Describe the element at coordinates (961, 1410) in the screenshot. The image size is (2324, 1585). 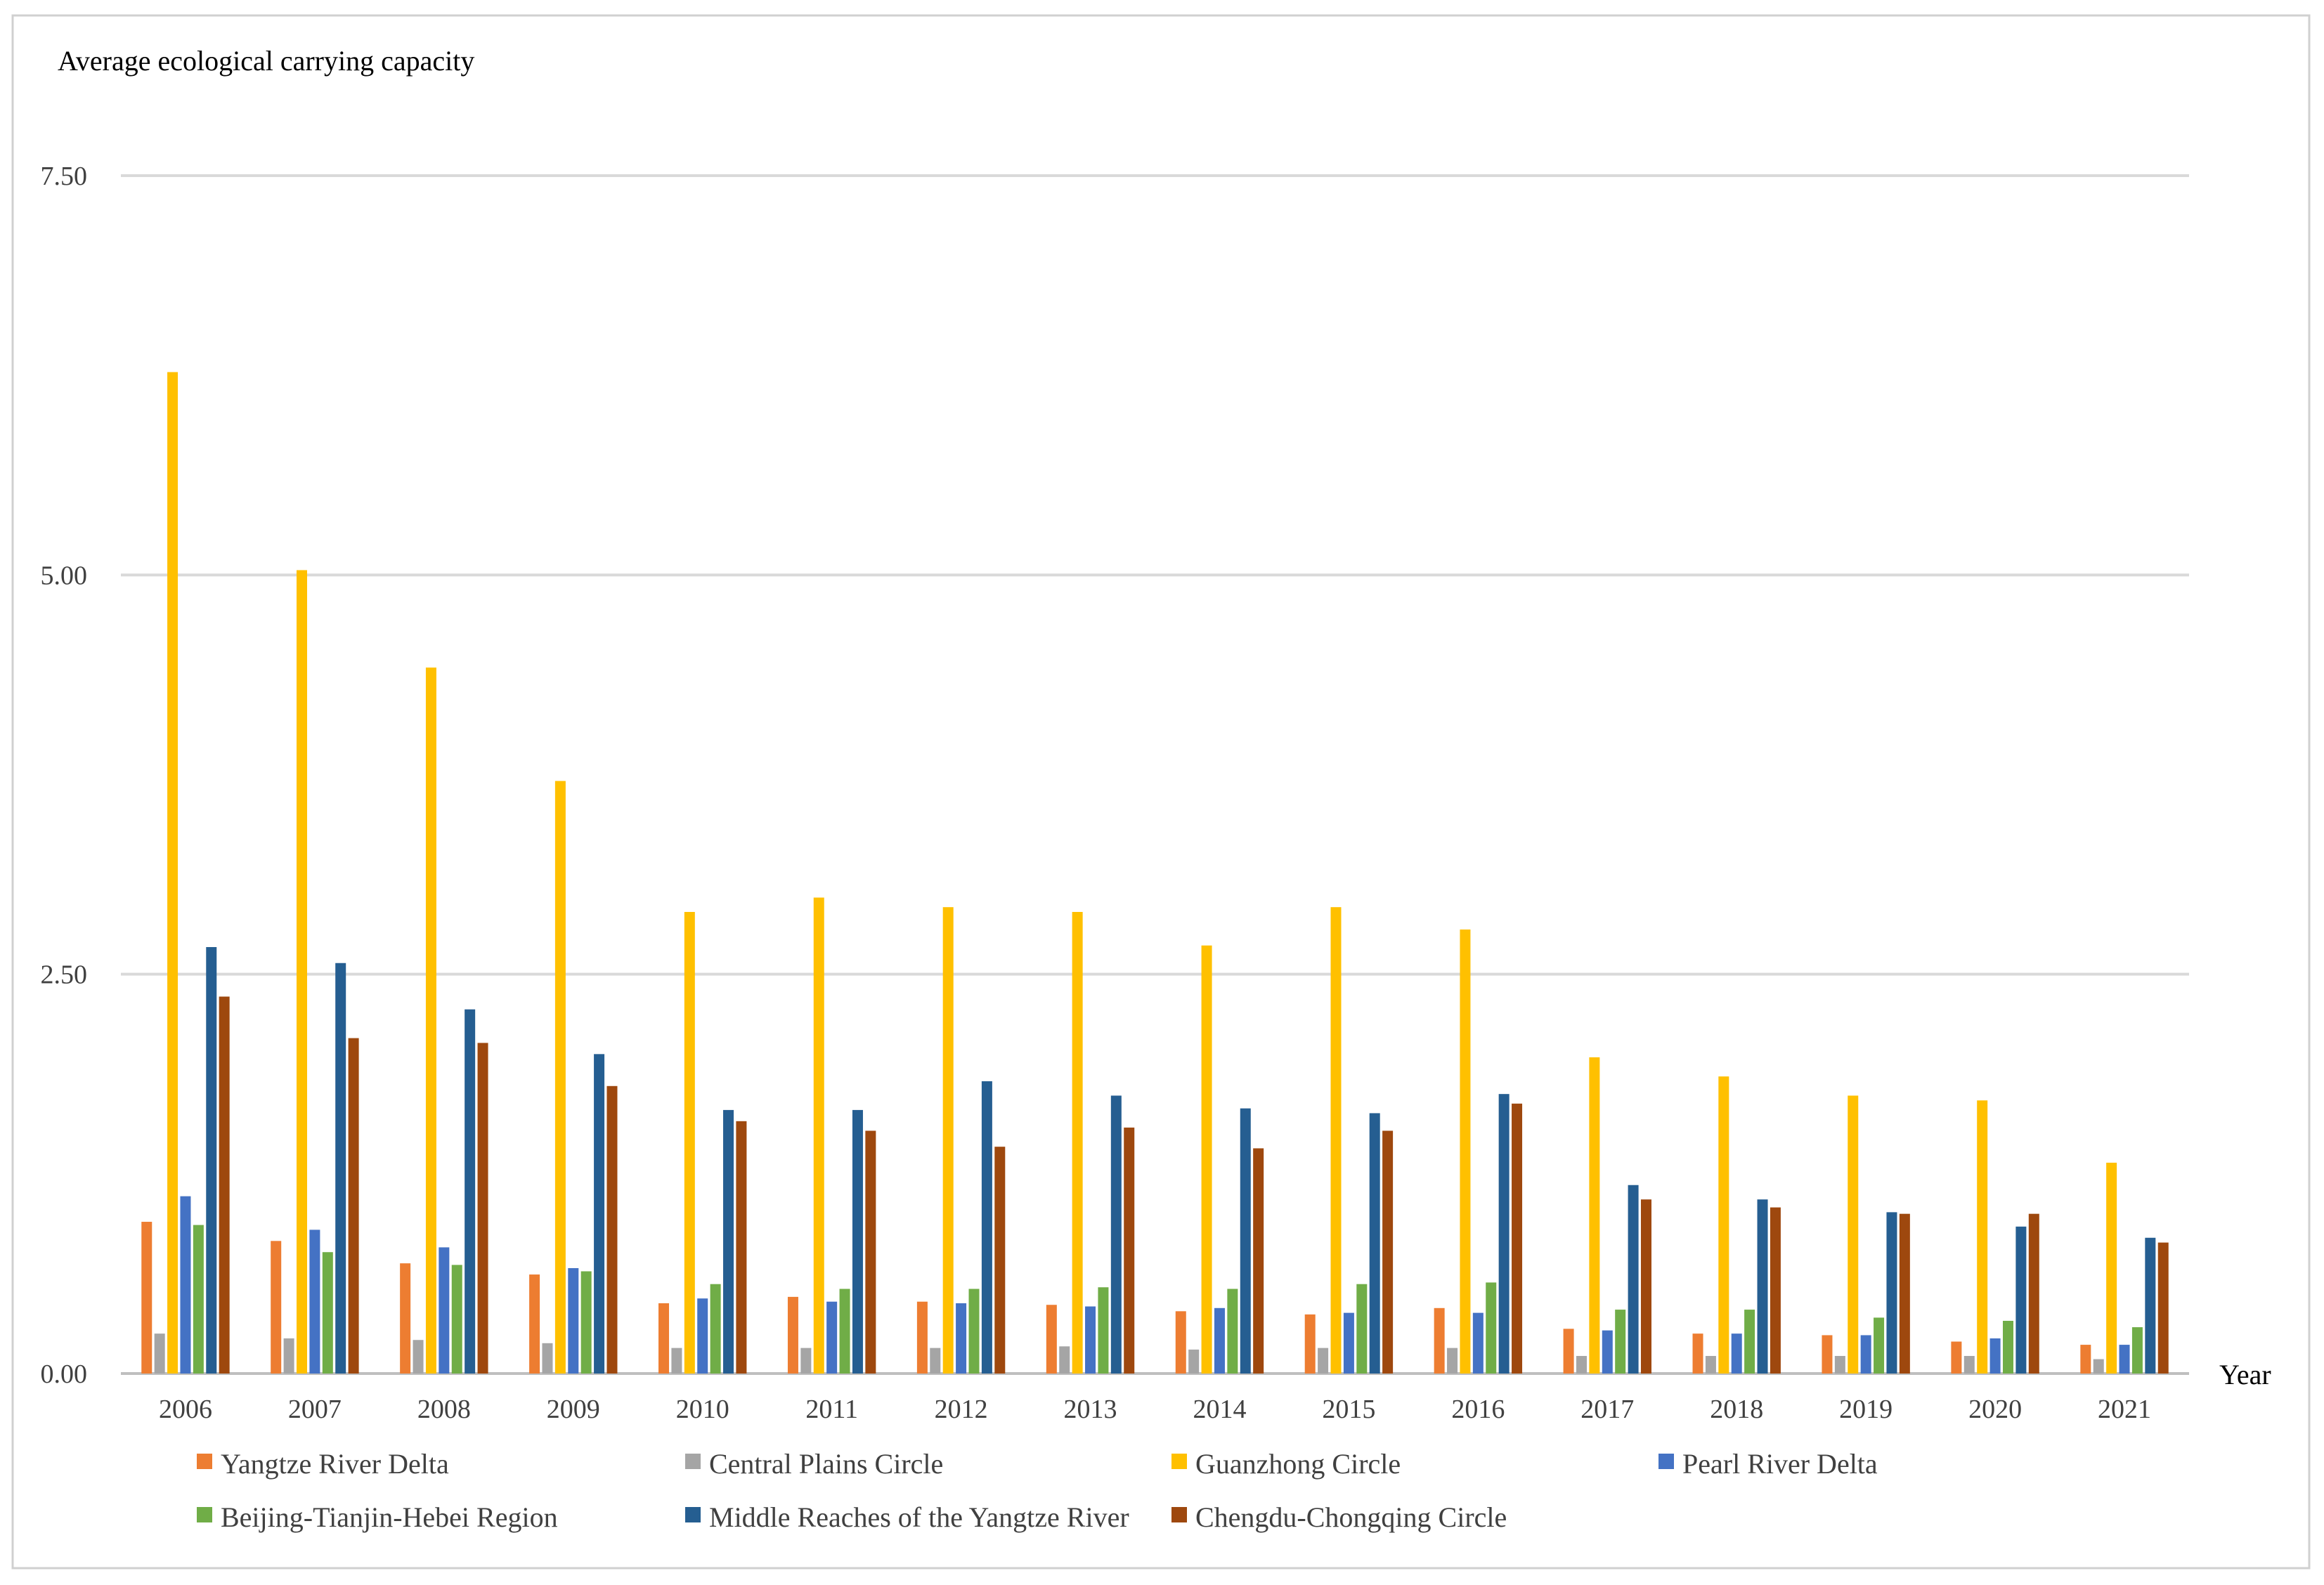
I see `x-tick-label: 2012` at that location.